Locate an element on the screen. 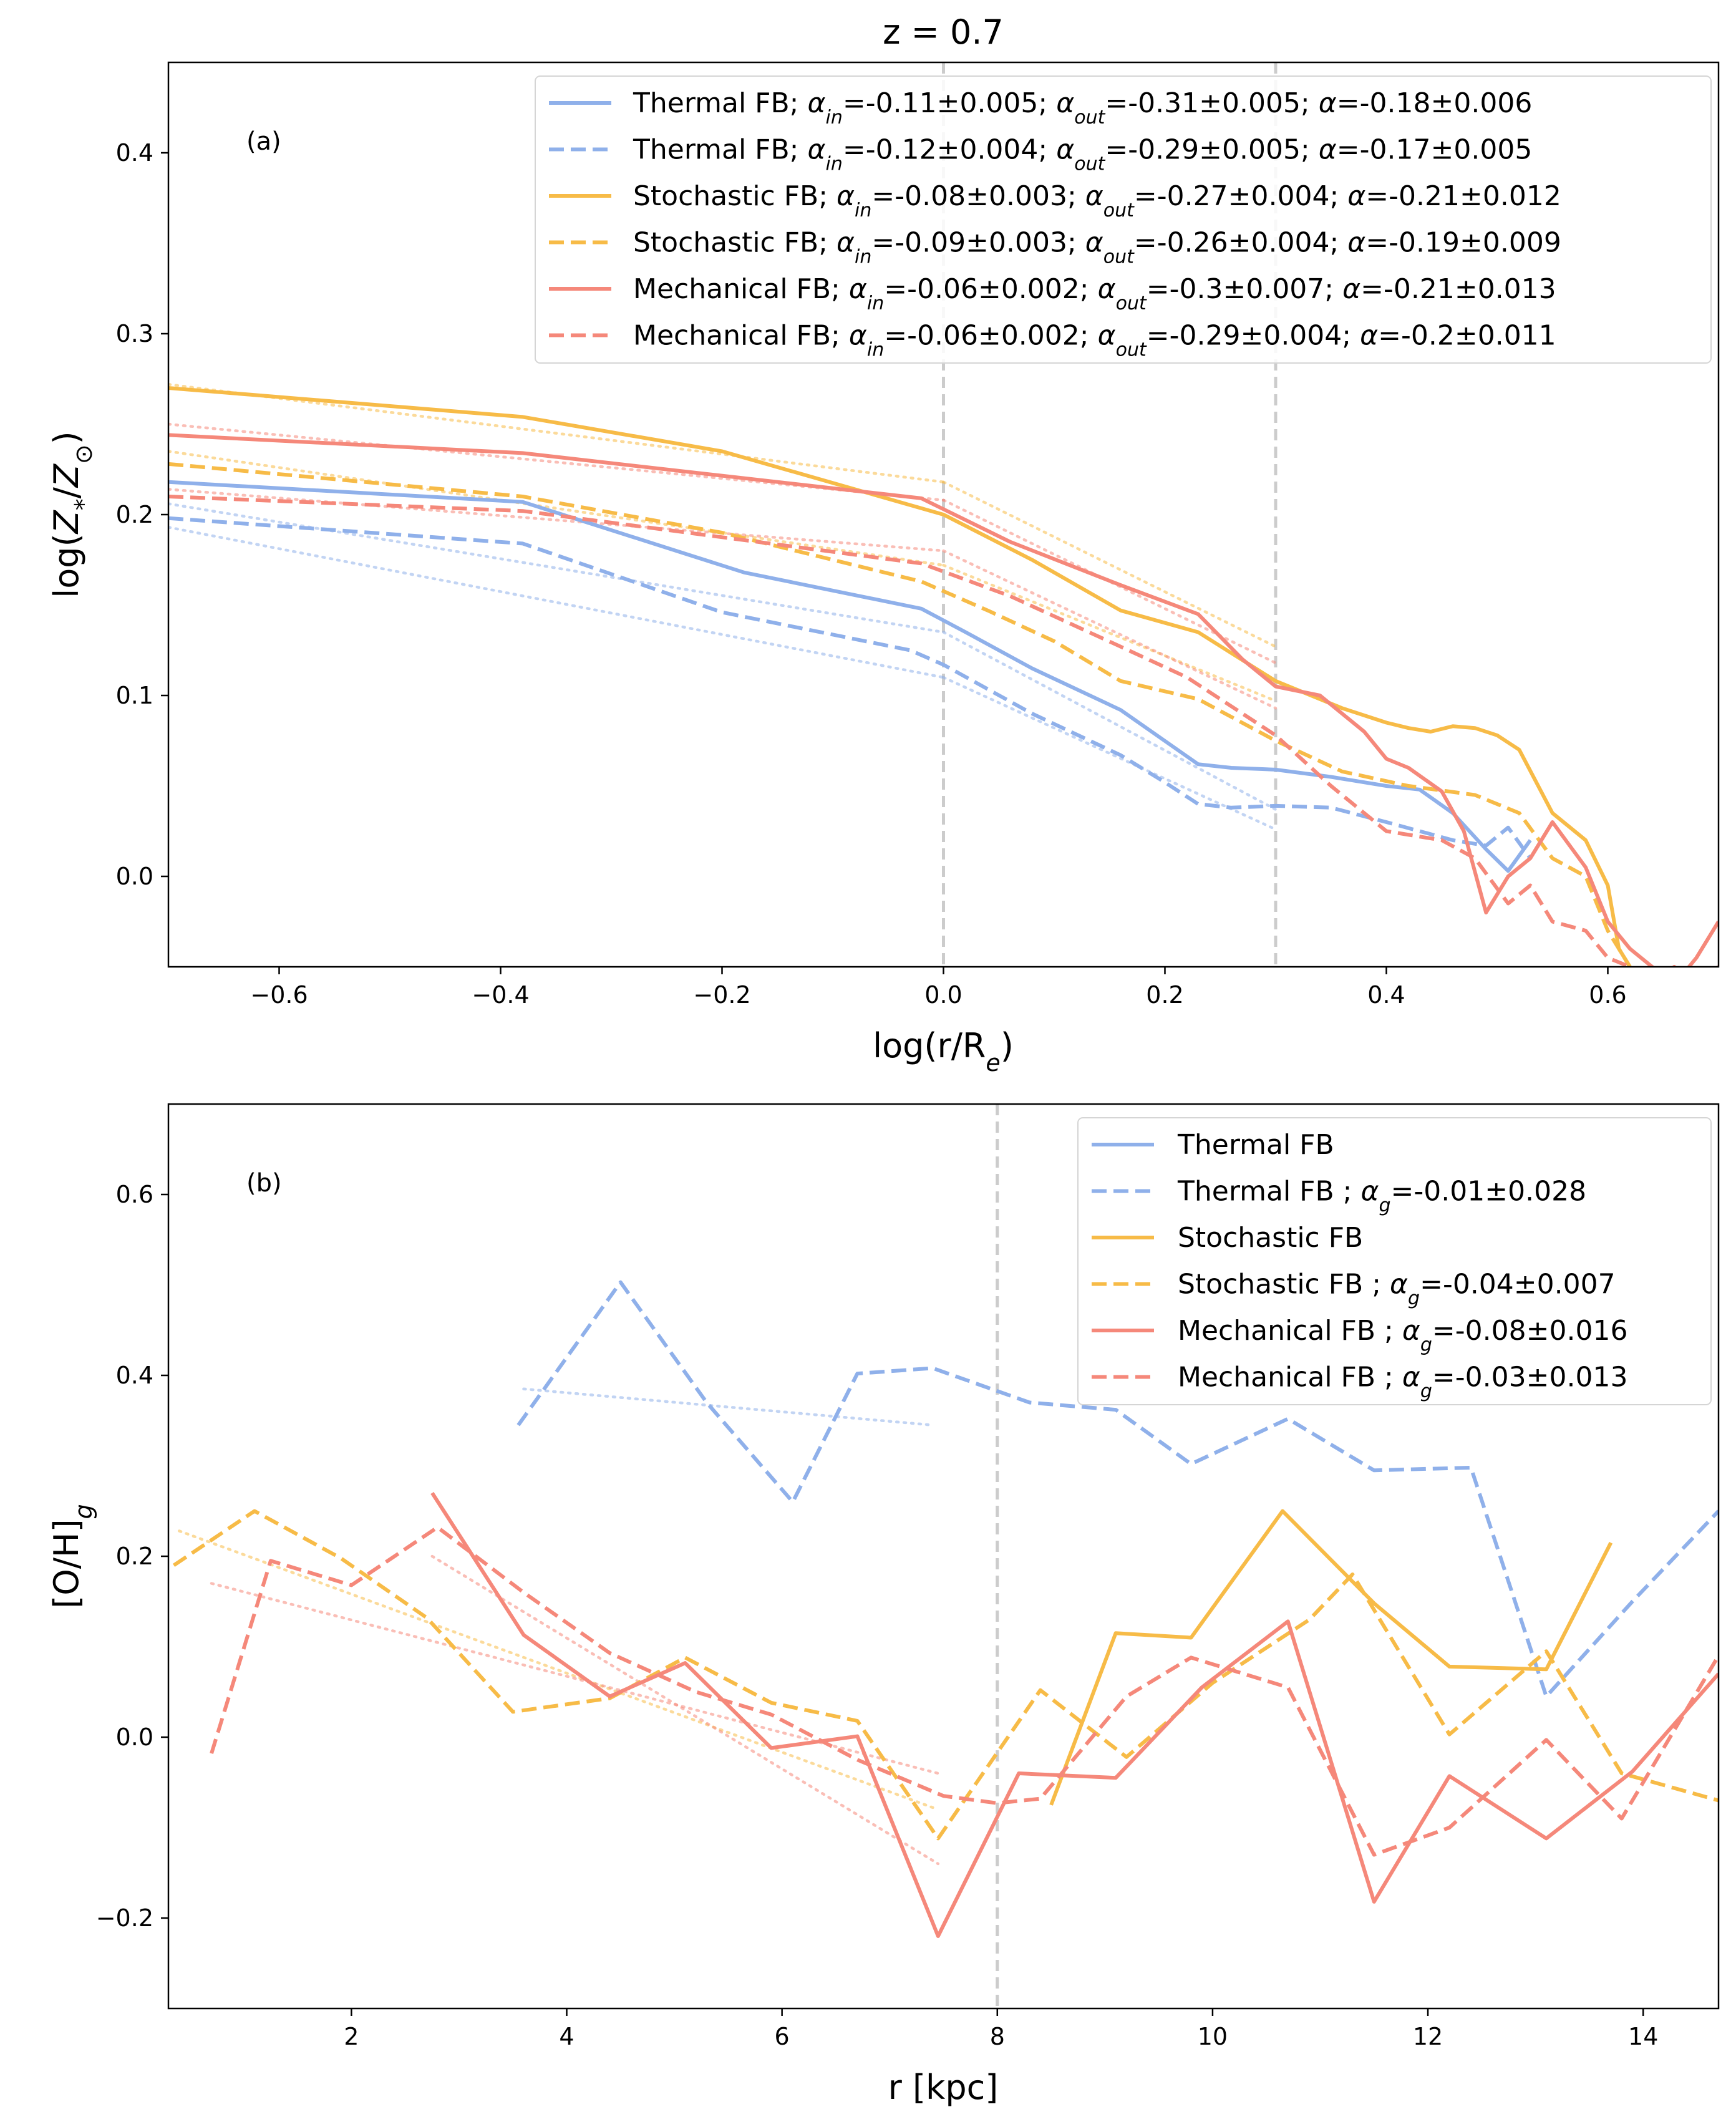  panel-a-y-tick-label: 0.0 is located at coordinates (134, 876).